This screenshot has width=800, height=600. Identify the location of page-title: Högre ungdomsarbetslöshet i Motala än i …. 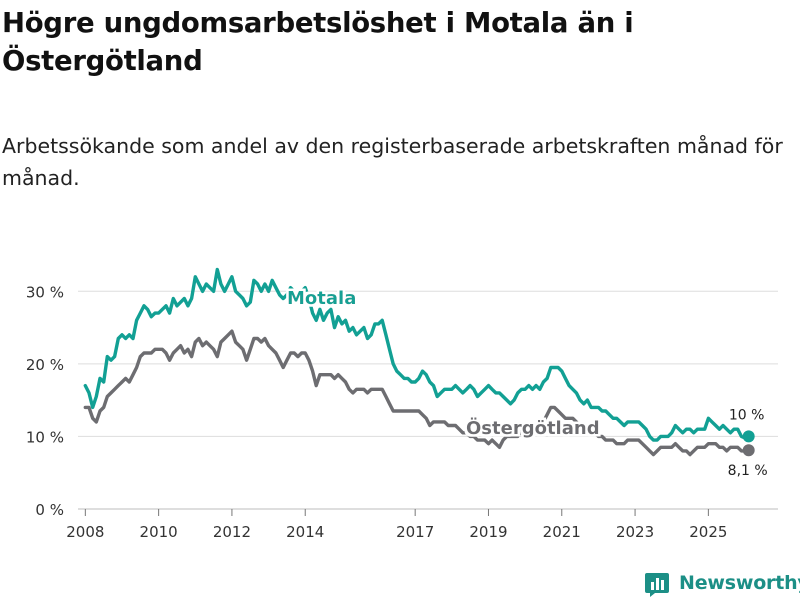
(318, 42).